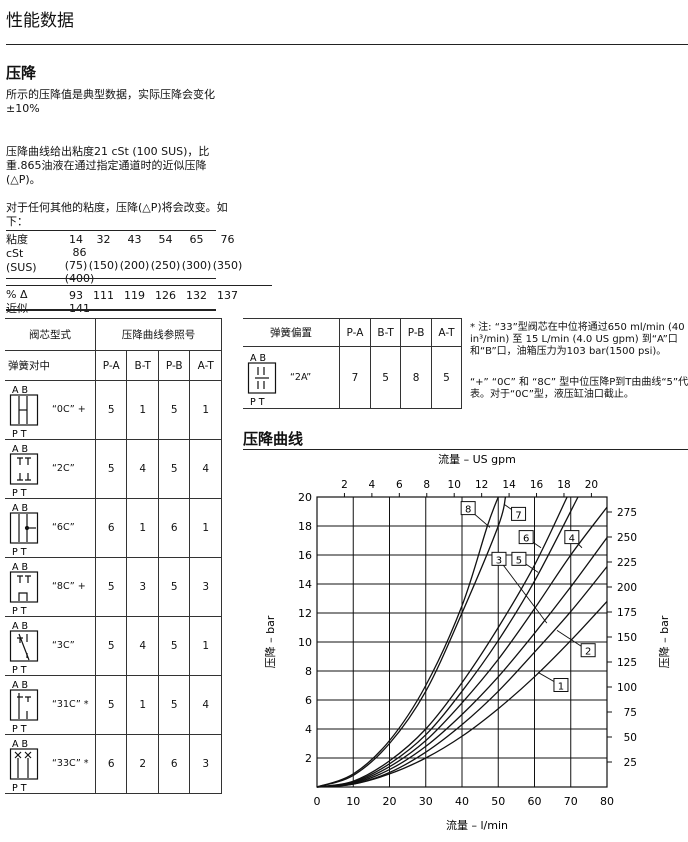 The width and height of the screenshot is (688, 842). What do you see at coordinates (465, 449) in the screenshot?
I see `chart-heading-rule` at bounding box center [465, 449].